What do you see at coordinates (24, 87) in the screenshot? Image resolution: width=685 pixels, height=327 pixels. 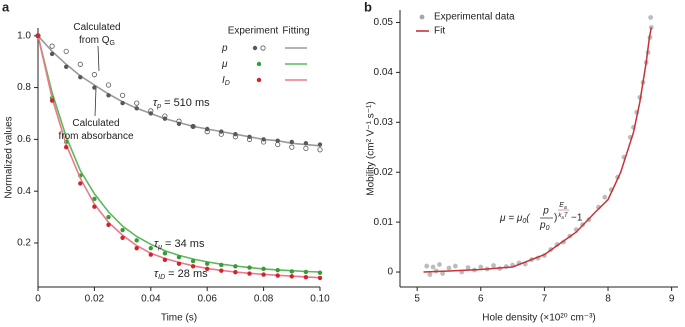 I see `y-tick-label: 0.8` at bounding box center [24, 87].